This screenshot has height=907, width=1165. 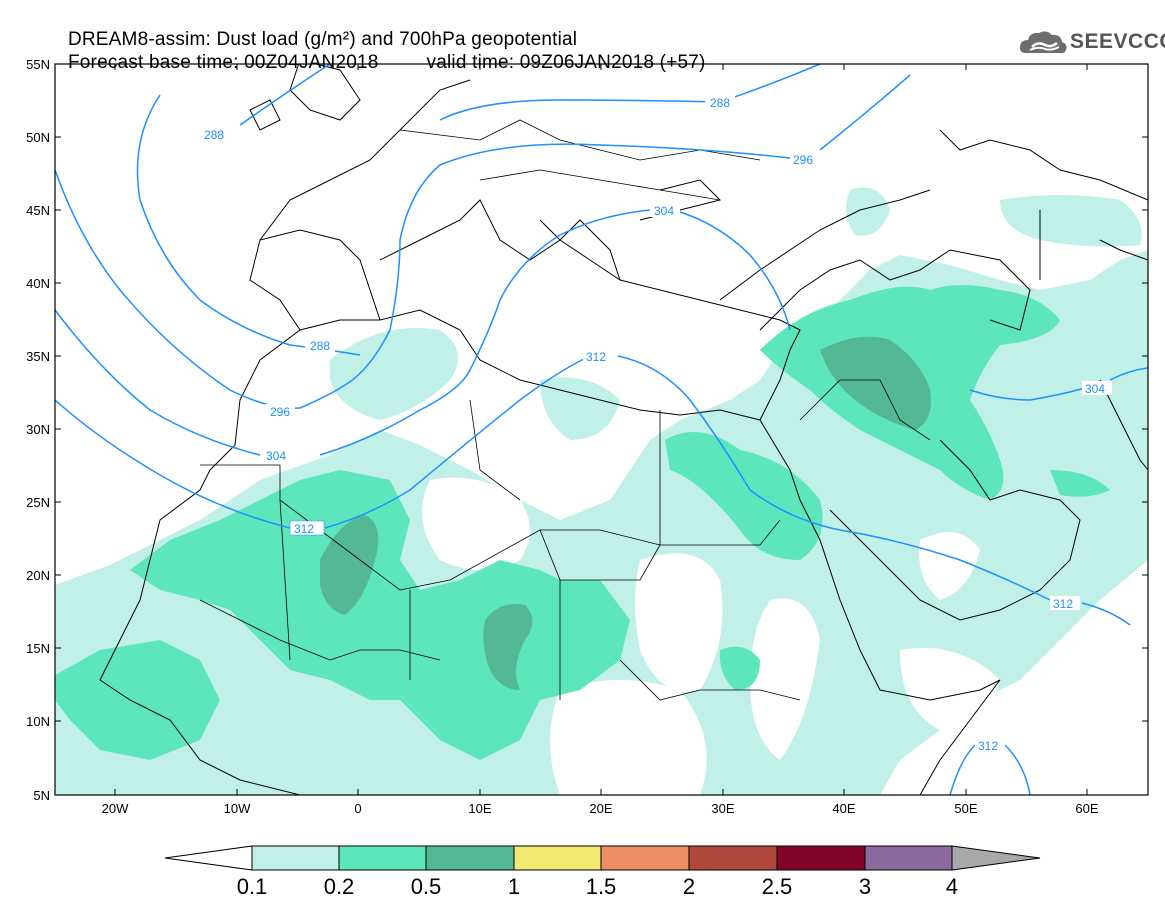 What do you see at coordinates (237, 808) in the screenshot?
I see `lon-label: 10W` at bounding box center [237, 808].